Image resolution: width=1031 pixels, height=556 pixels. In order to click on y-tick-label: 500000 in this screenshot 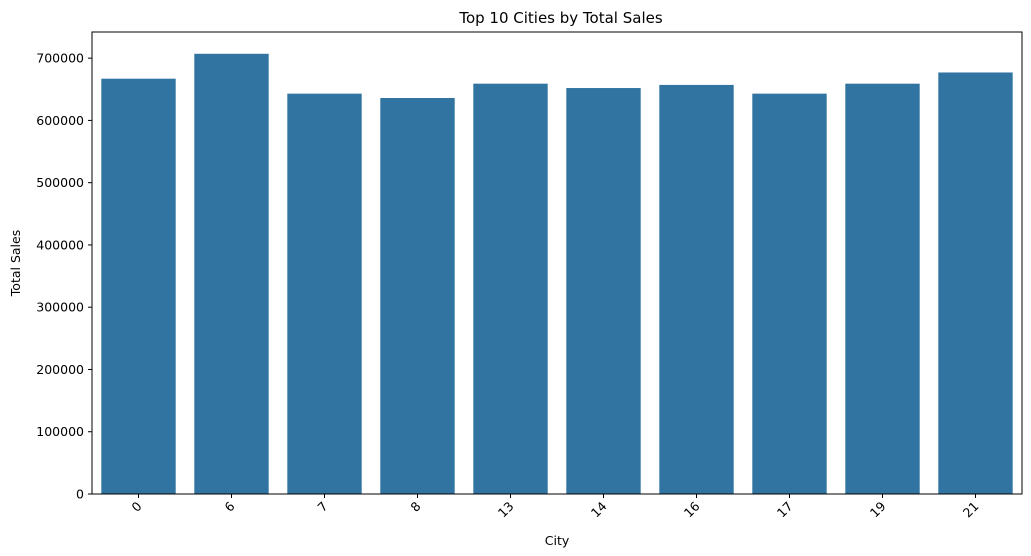, I will do `click(60, 182)`.